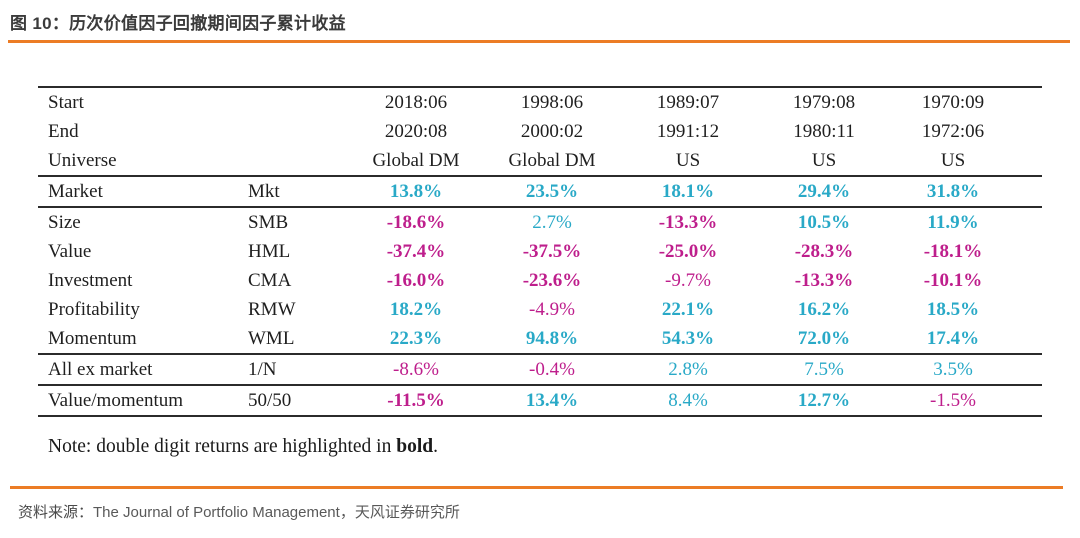  I want to click on return-value-cell: 12.7%, so click(824, 400).